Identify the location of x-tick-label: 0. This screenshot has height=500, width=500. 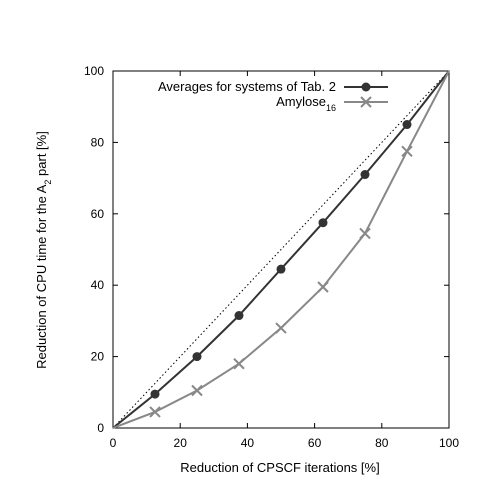
(113, 443).